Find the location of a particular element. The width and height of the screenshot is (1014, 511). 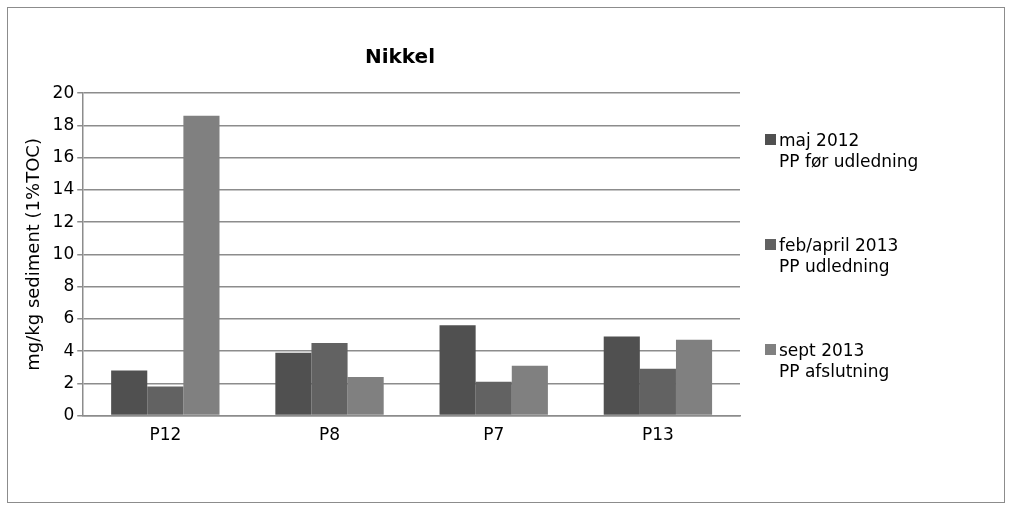

y-tick-label: 12 is located at coordinates (63, 220).